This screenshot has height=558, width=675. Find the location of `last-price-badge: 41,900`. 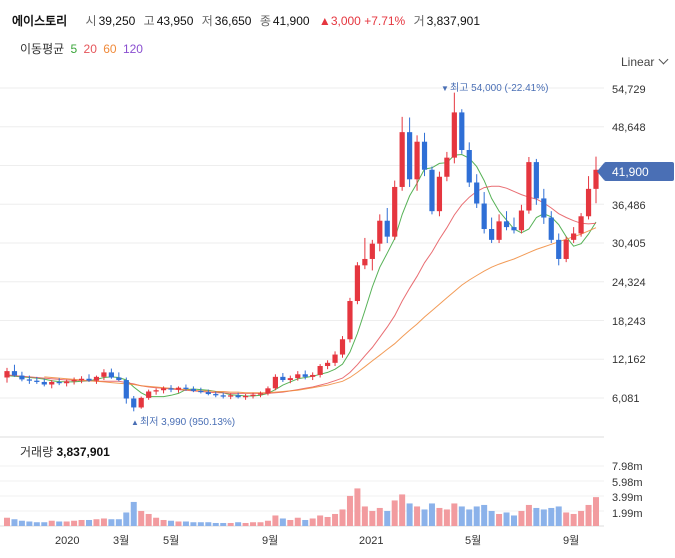

last-price-badge: 41,900 is located at coordinates (635, 171).